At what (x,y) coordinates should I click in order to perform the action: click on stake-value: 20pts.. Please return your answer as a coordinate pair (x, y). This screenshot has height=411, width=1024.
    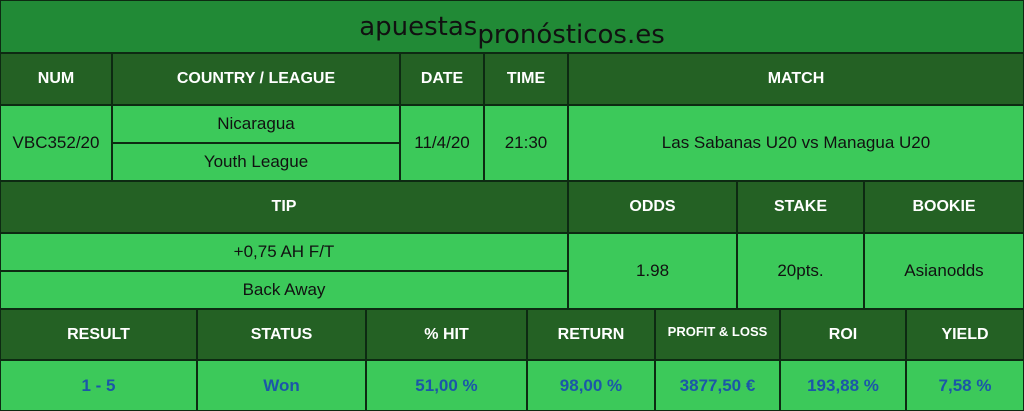
    Looking at the image, I should click on (800, 271).